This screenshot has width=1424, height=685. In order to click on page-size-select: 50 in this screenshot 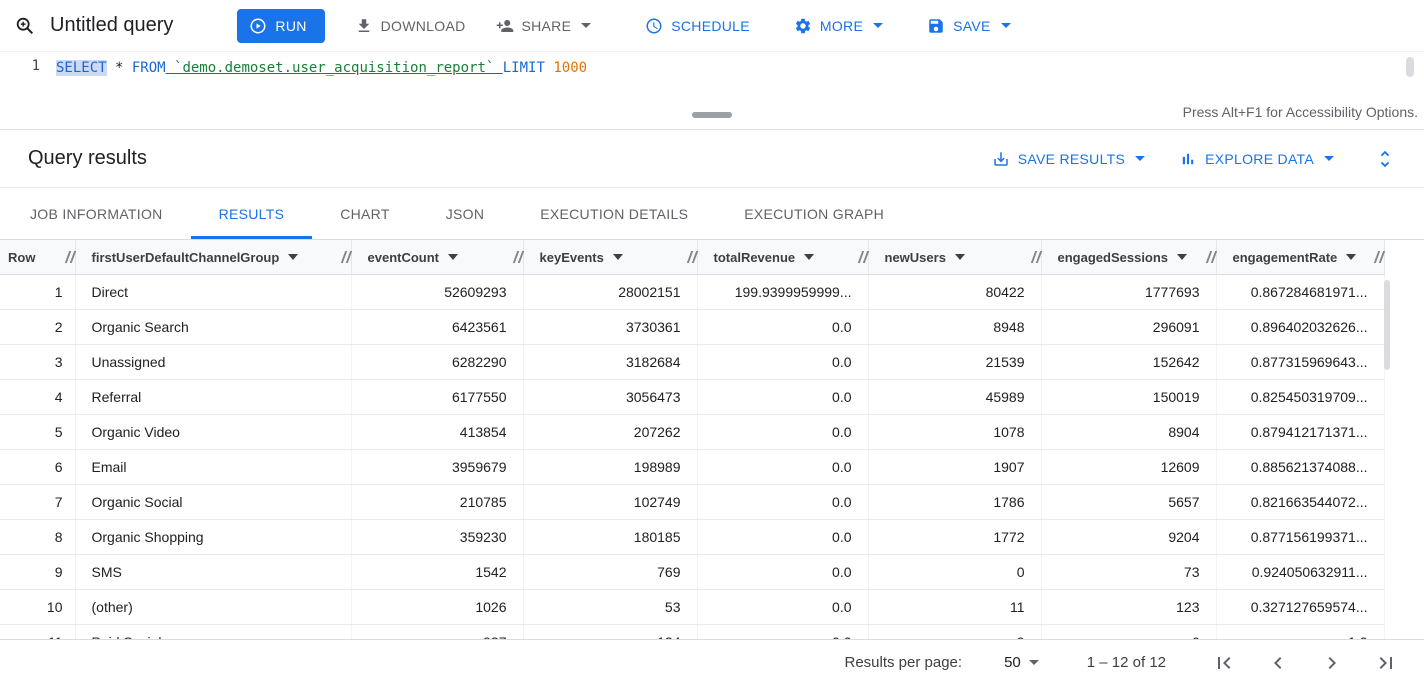, I will do `click(1021, 662)`.